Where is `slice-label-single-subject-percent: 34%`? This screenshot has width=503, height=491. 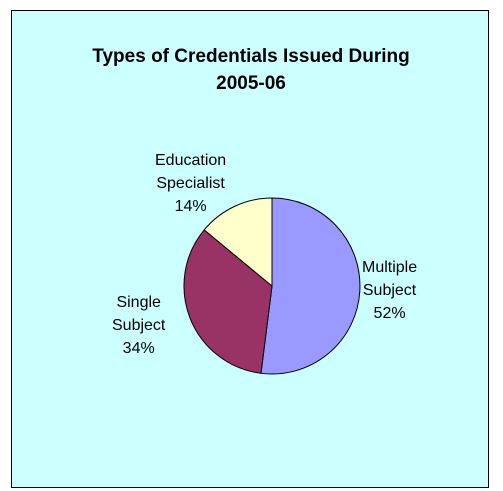
slice-label-single-subject-percent: 34% is located at coordinates (138, 348).